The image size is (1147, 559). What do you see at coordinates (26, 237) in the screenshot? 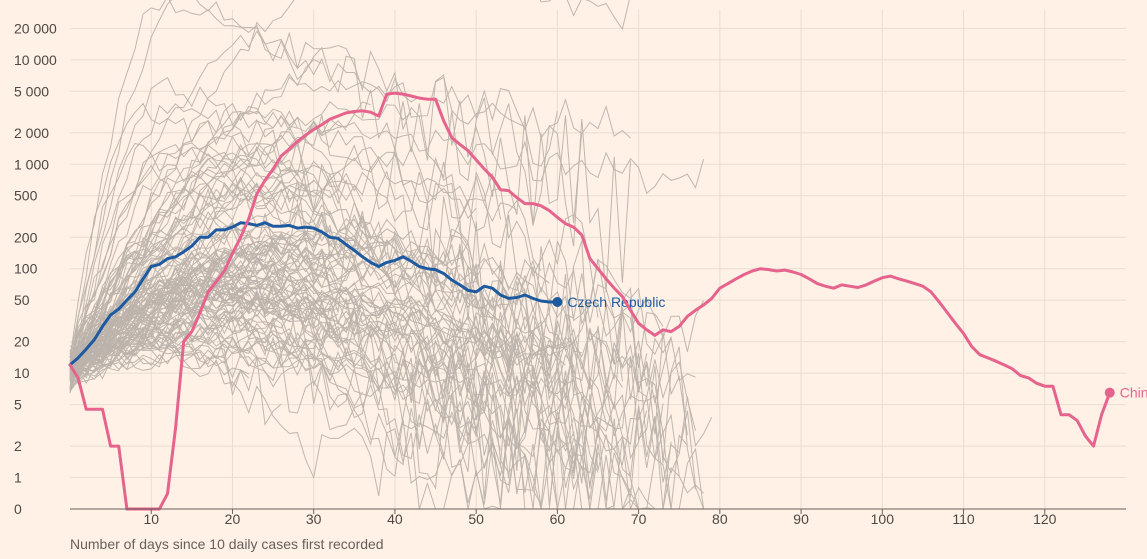
I see `y-tick-label: 200` at bounding box center [26, 237].